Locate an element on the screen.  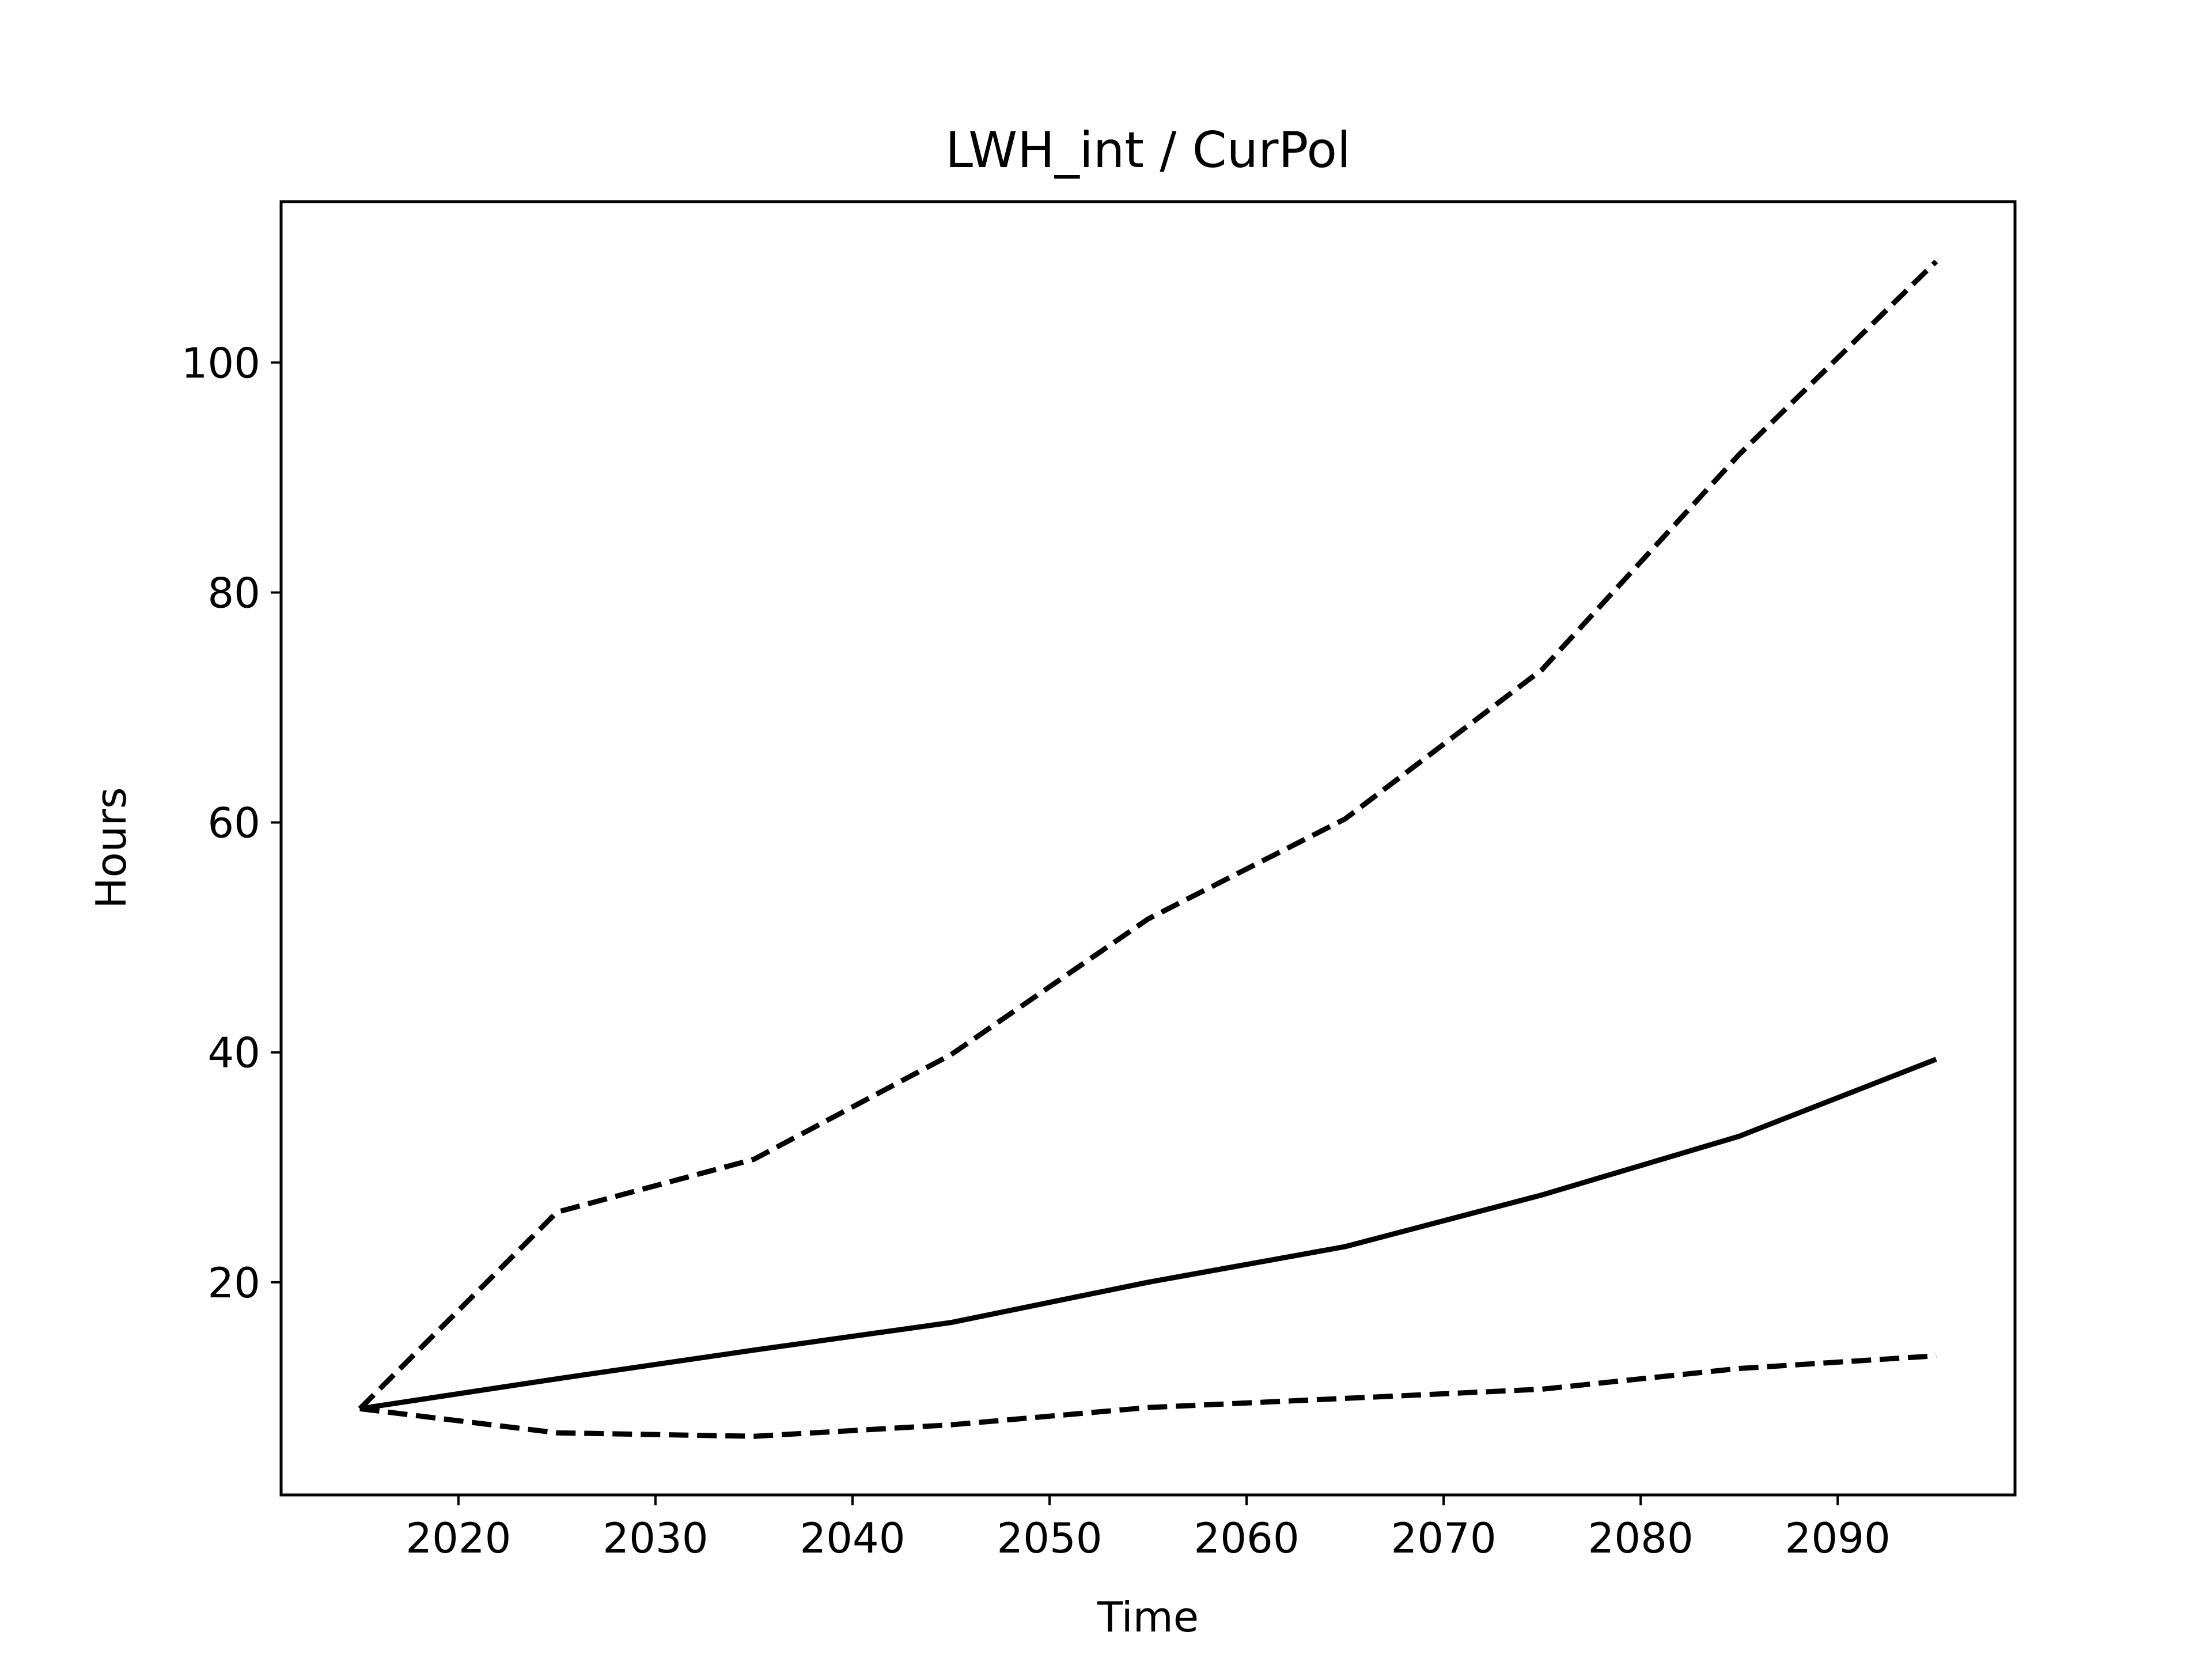
chart-title: LWH_int / CurPol is located at coordinates (1148, 150).